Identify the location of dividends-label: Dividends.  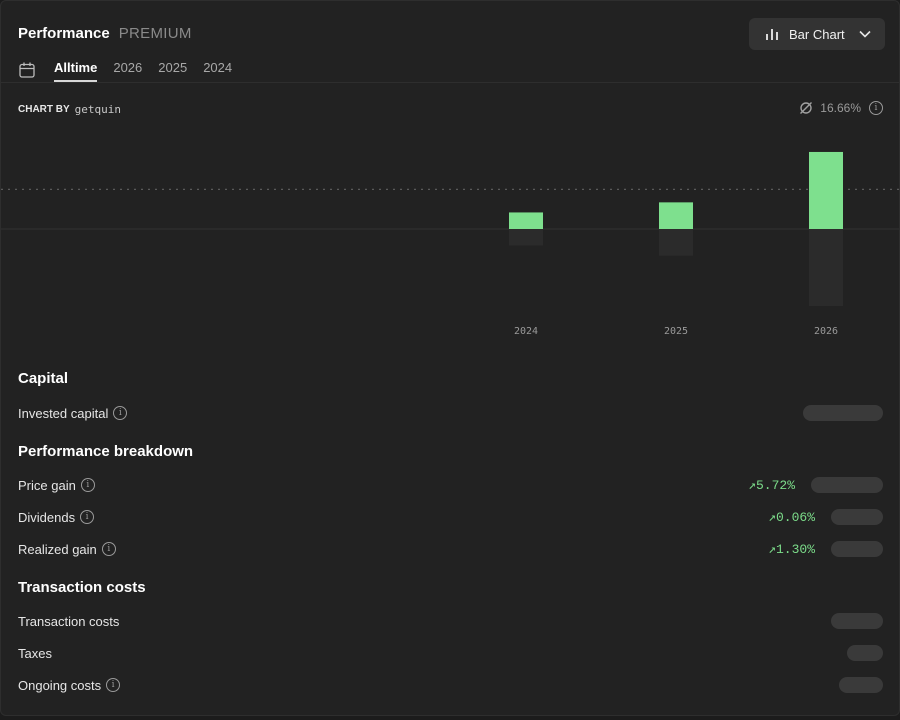
(47, 517).